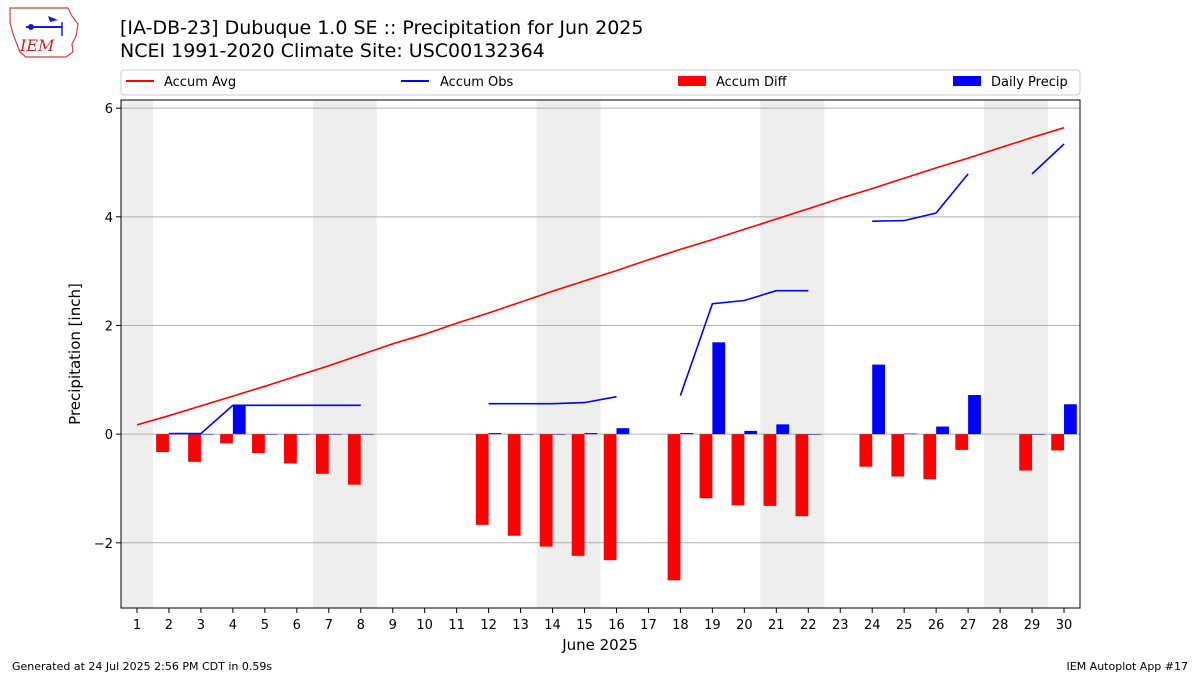 This screenshot has width=1200, height=675. Describe the element at coordinates (840, 625) in the screenshot. I see `x-tick-label: 23` at that location.